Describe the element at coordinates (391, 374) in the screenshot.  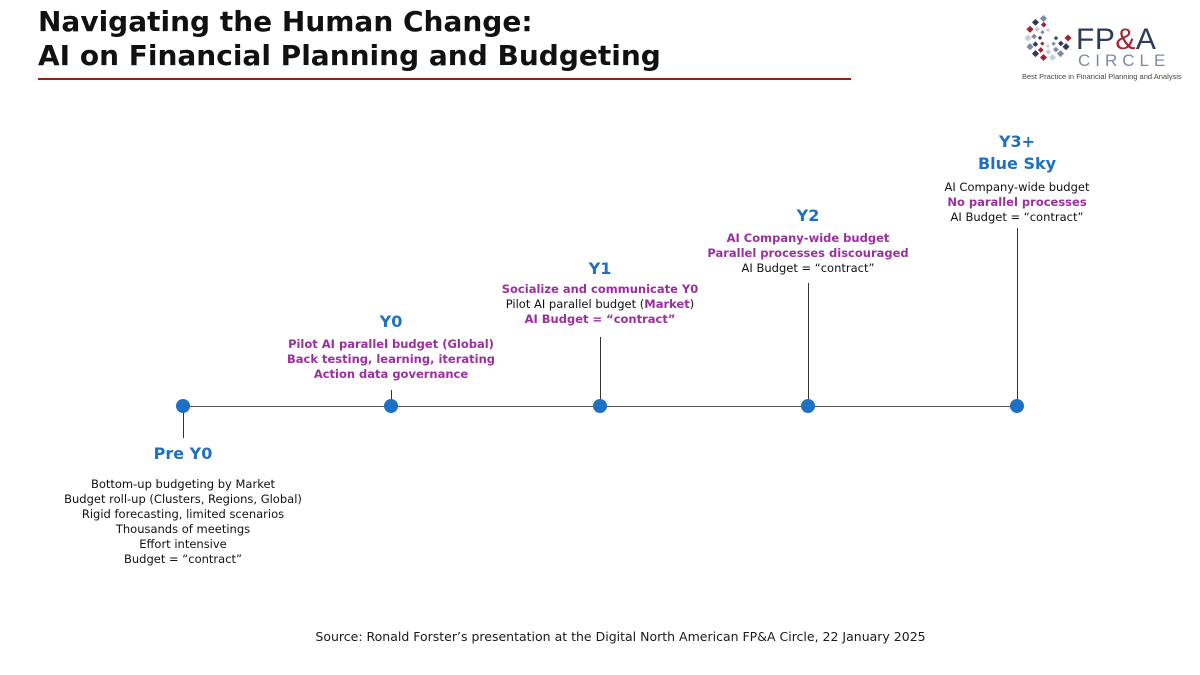
I see `y0-line: Action data governance` at that location.